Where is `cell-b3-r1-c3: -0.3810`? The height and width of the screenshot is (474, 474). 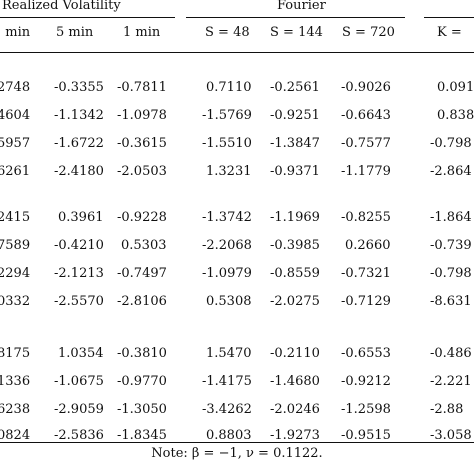
cell-b3-r1-c3: -0.3810 is located at coordinates (142, 353).